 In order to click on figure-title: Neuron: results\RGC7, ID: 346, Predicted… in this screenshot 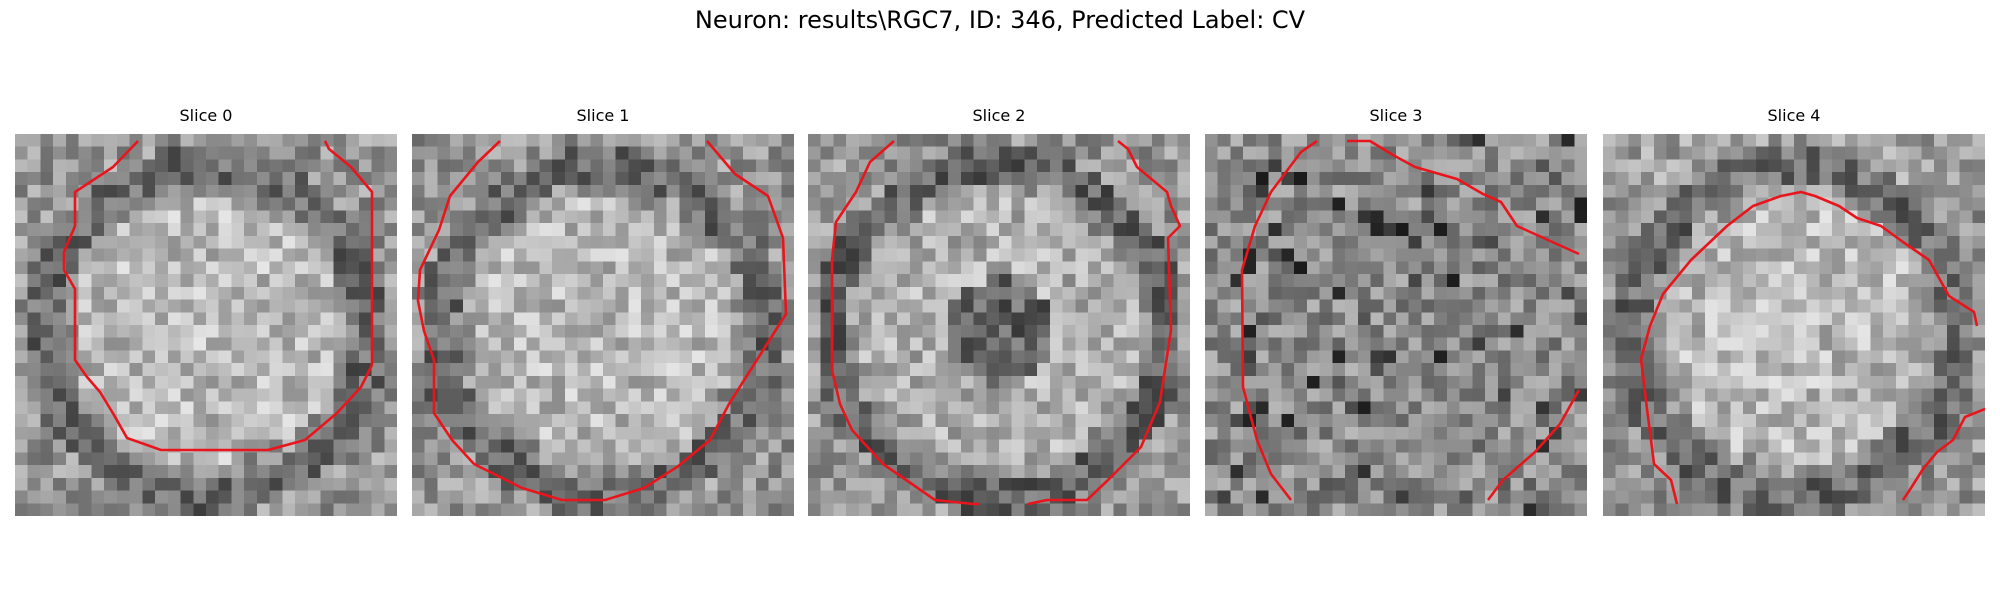, I will do `click(1000, 20)`.